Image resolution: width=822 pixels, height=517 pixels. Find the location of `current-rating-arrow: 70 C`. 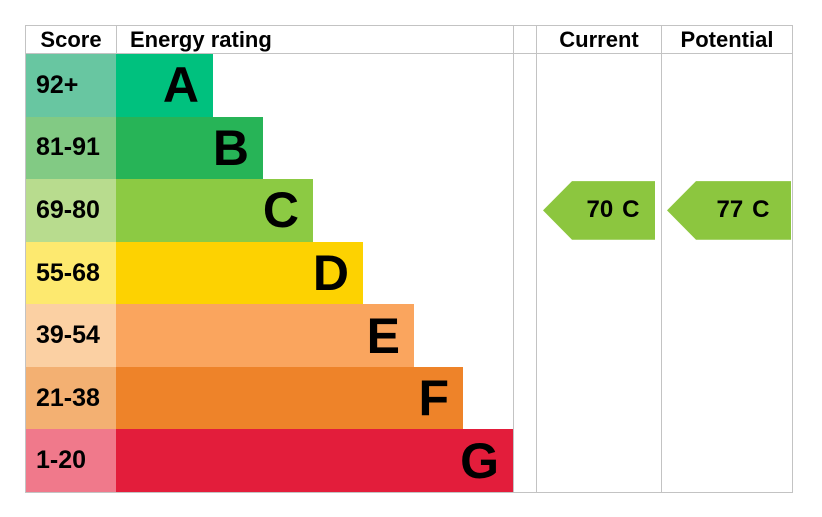

current-rating-arrow: 70 C is located at coordinates (599, 210).